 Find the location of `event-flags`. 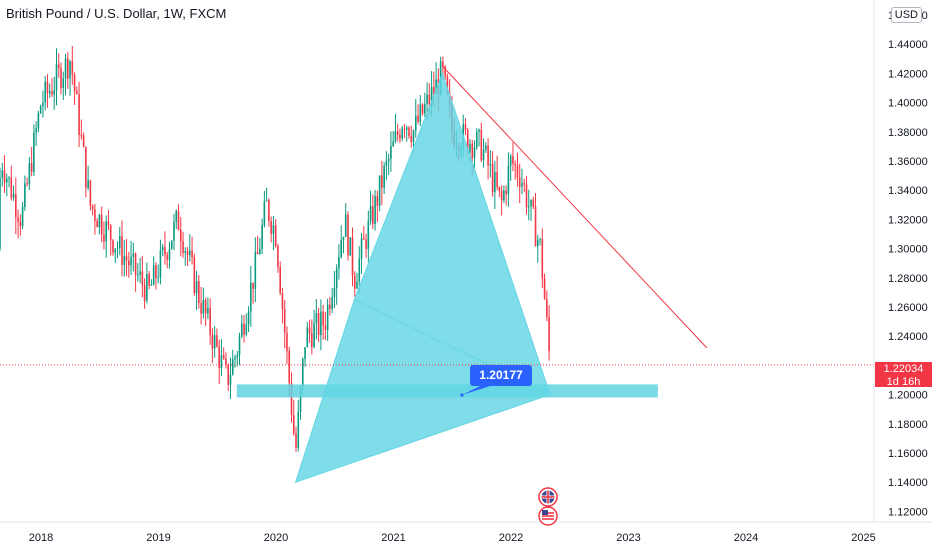

event-flags is located at coordinates (548, 506).